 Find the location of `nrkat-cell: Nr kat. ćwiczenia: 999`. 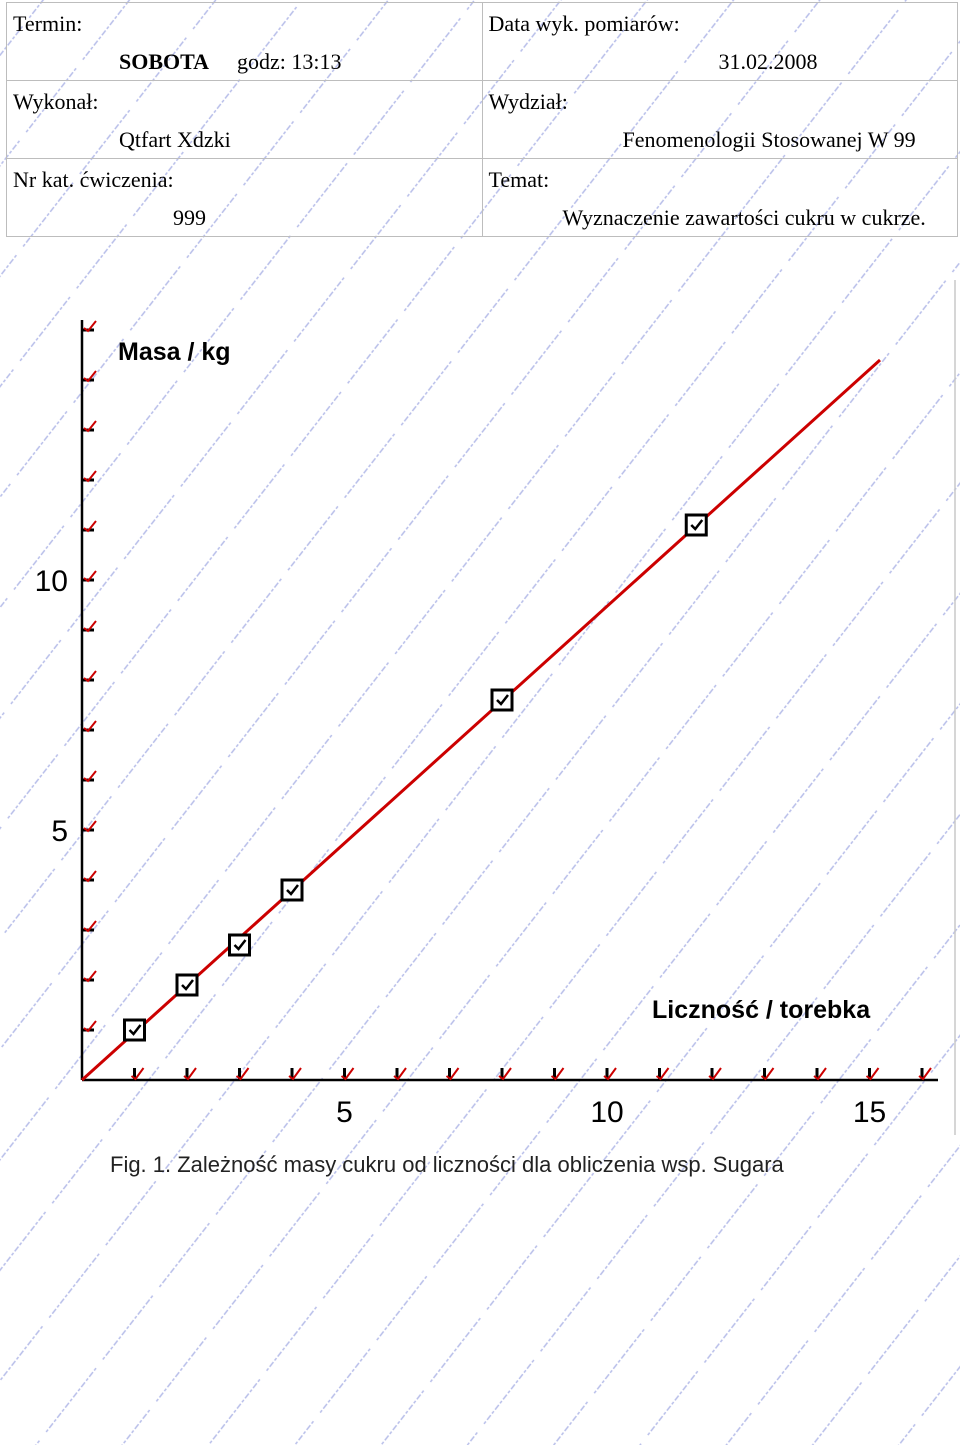

nrkat-cell: Nr kat. ćwiczenia: 999 is located at coordinates (244, 197).